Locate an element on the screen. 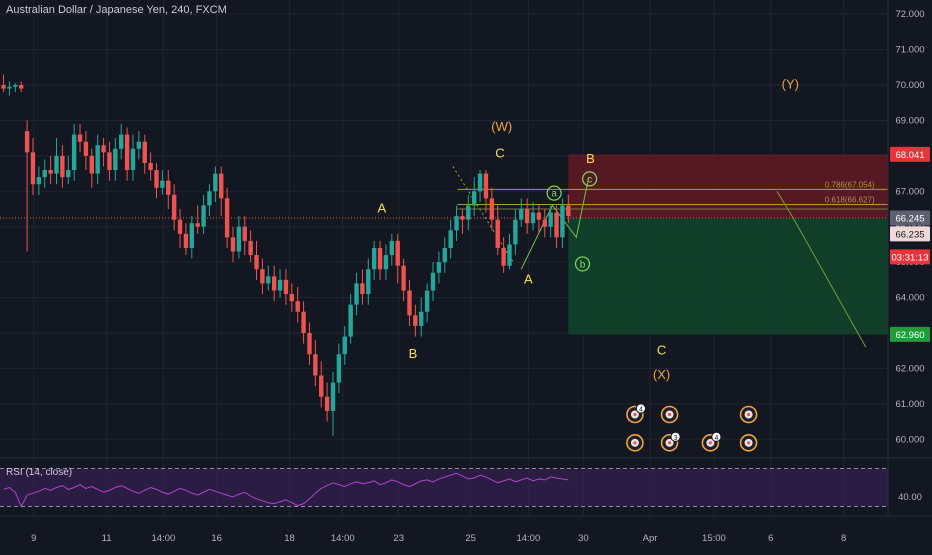 This screenshot has width=932, height=555. time-tick-label: 9 is located at coordinates (33, 538).